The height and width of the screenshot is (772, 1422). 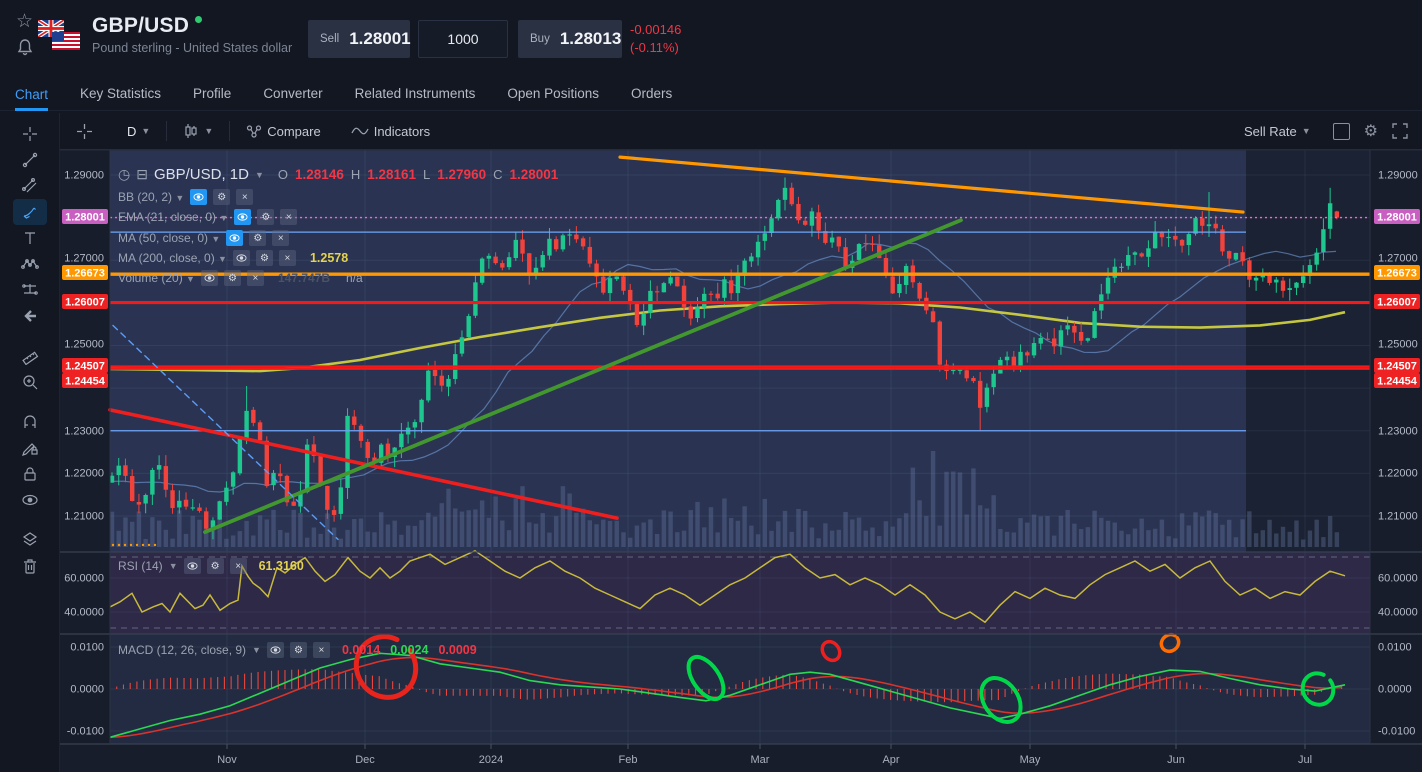 I want to click on magnet-icon, so click(x=30, y=422).